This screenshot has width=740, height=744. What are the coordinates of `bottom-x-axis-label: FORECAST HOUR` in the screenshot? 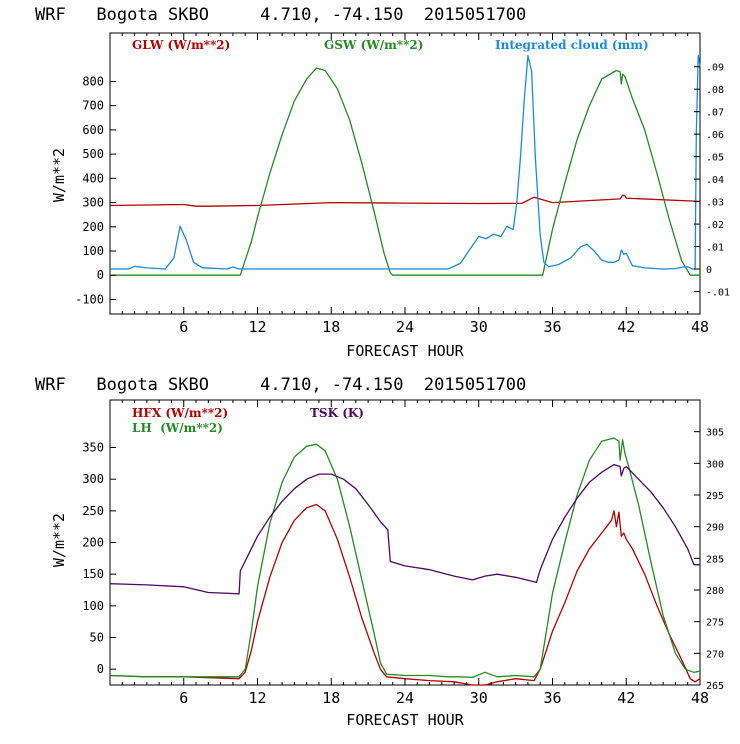 It's located at (405, 720).